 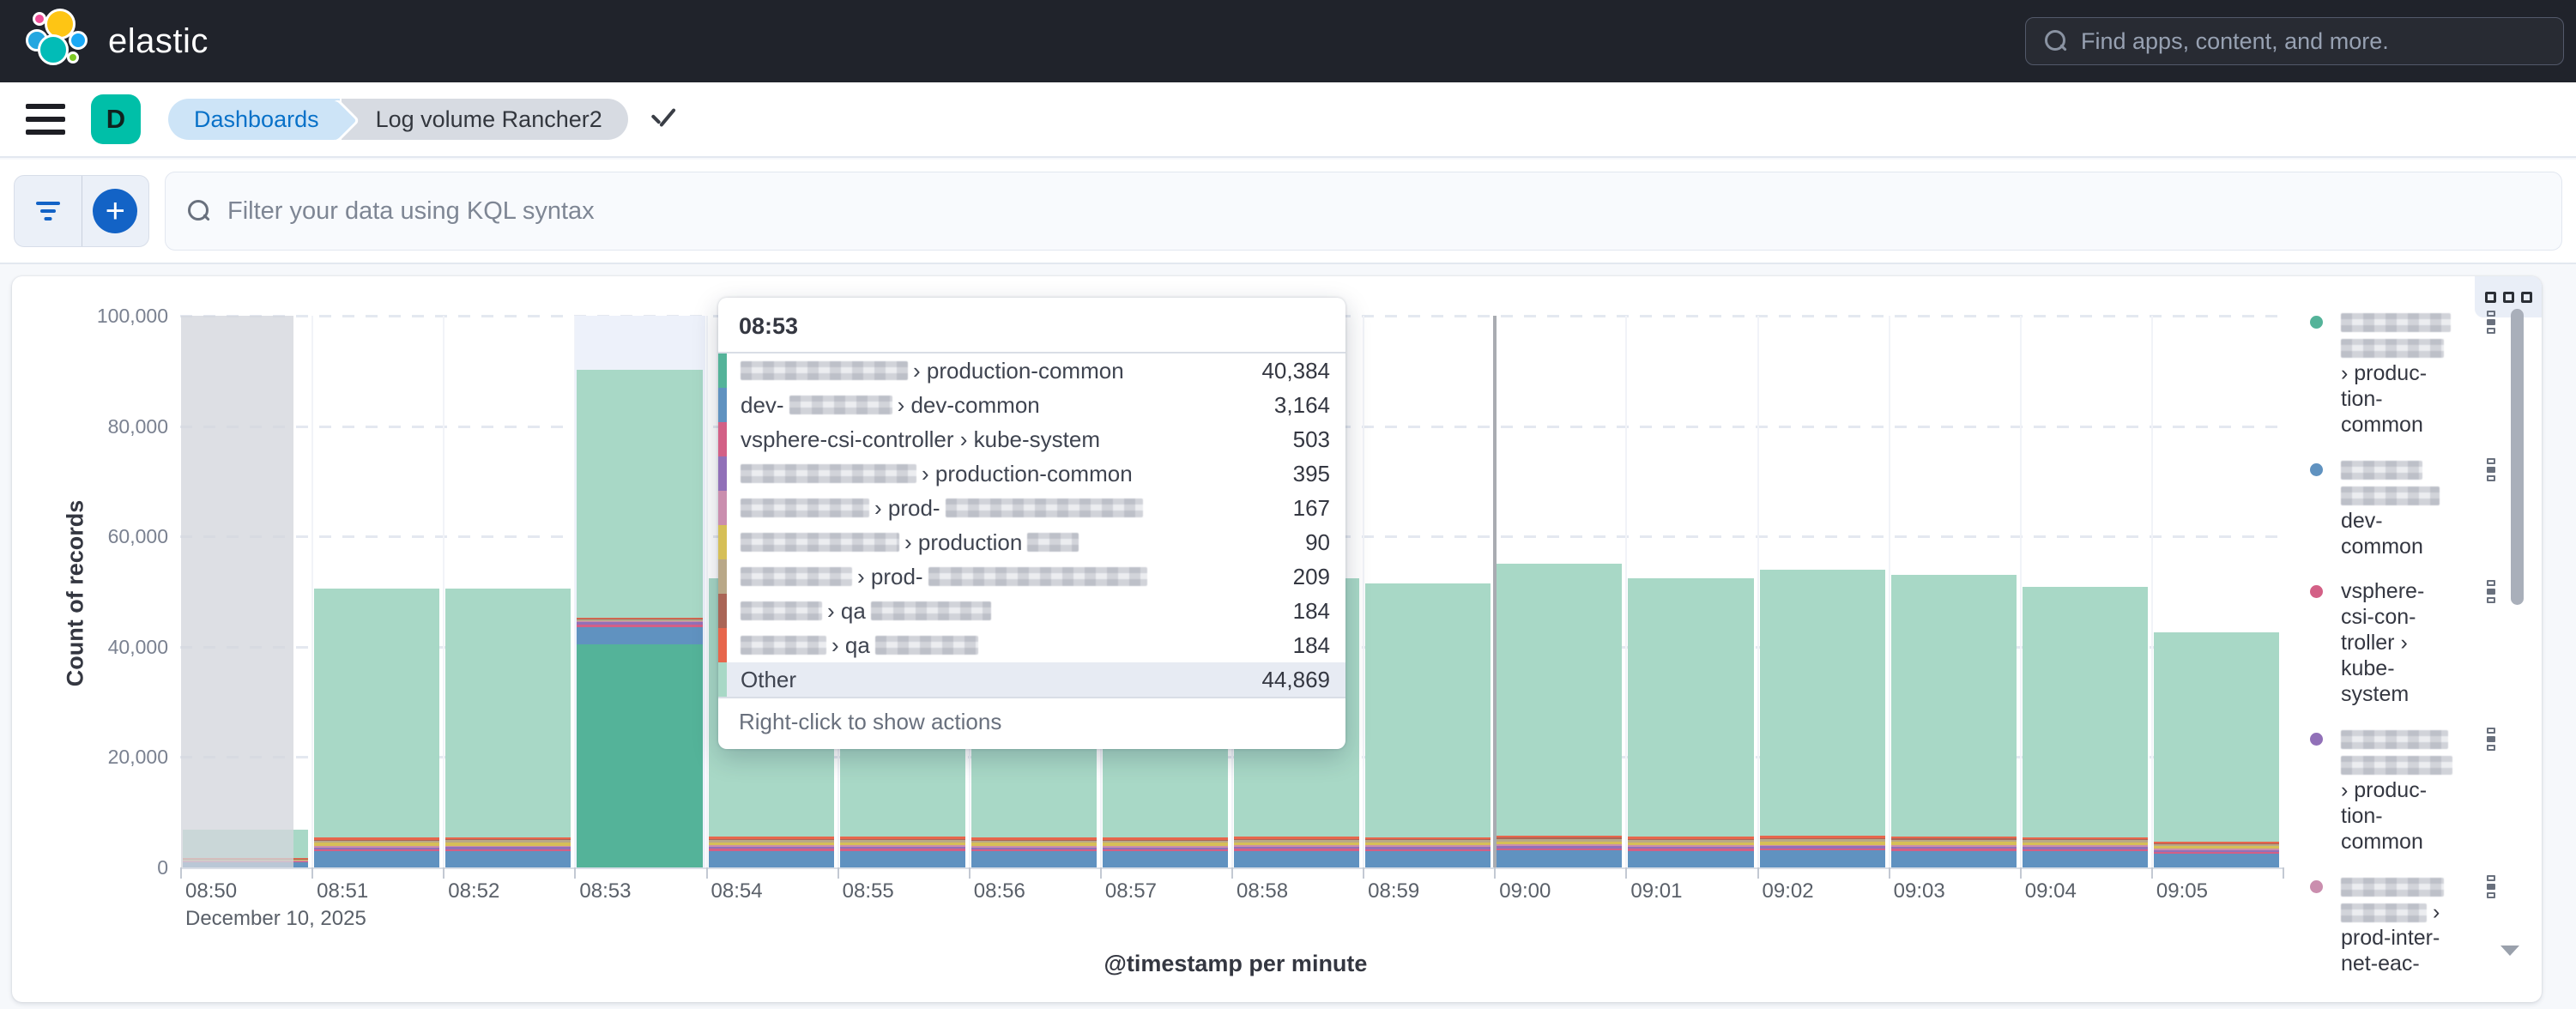 I want to click on legend-label-line: dev-, so click(x=2362, y=521).